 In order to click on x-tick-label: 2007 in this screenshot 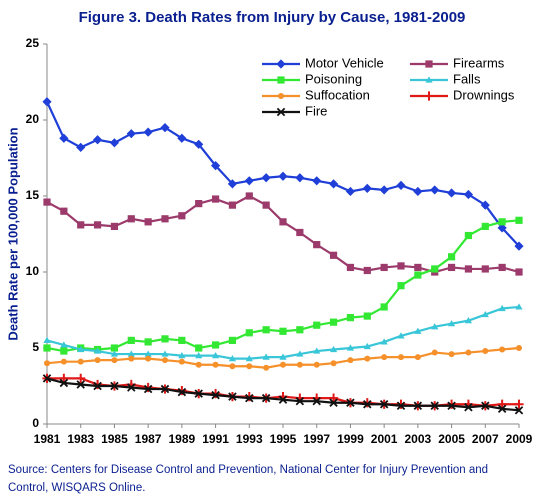, I will do `click(485, 439)`.